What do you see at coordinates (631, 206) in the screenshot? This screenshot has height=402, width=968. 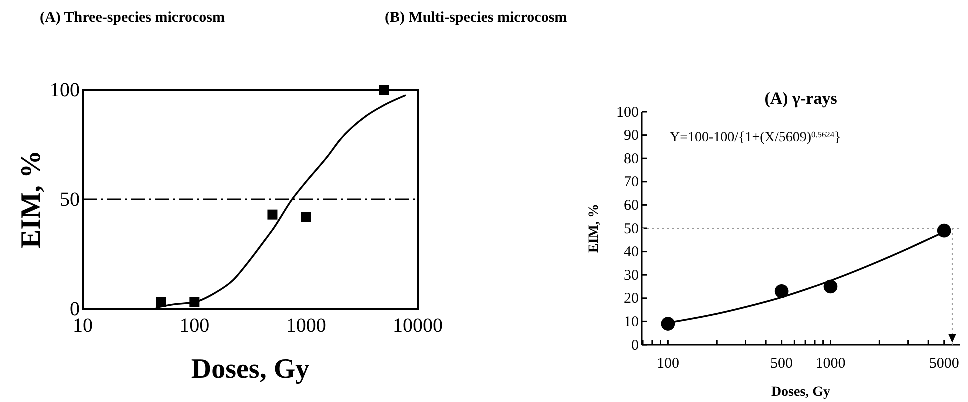 I see `y-tick-label: 60` at bounding box center [631, 206].